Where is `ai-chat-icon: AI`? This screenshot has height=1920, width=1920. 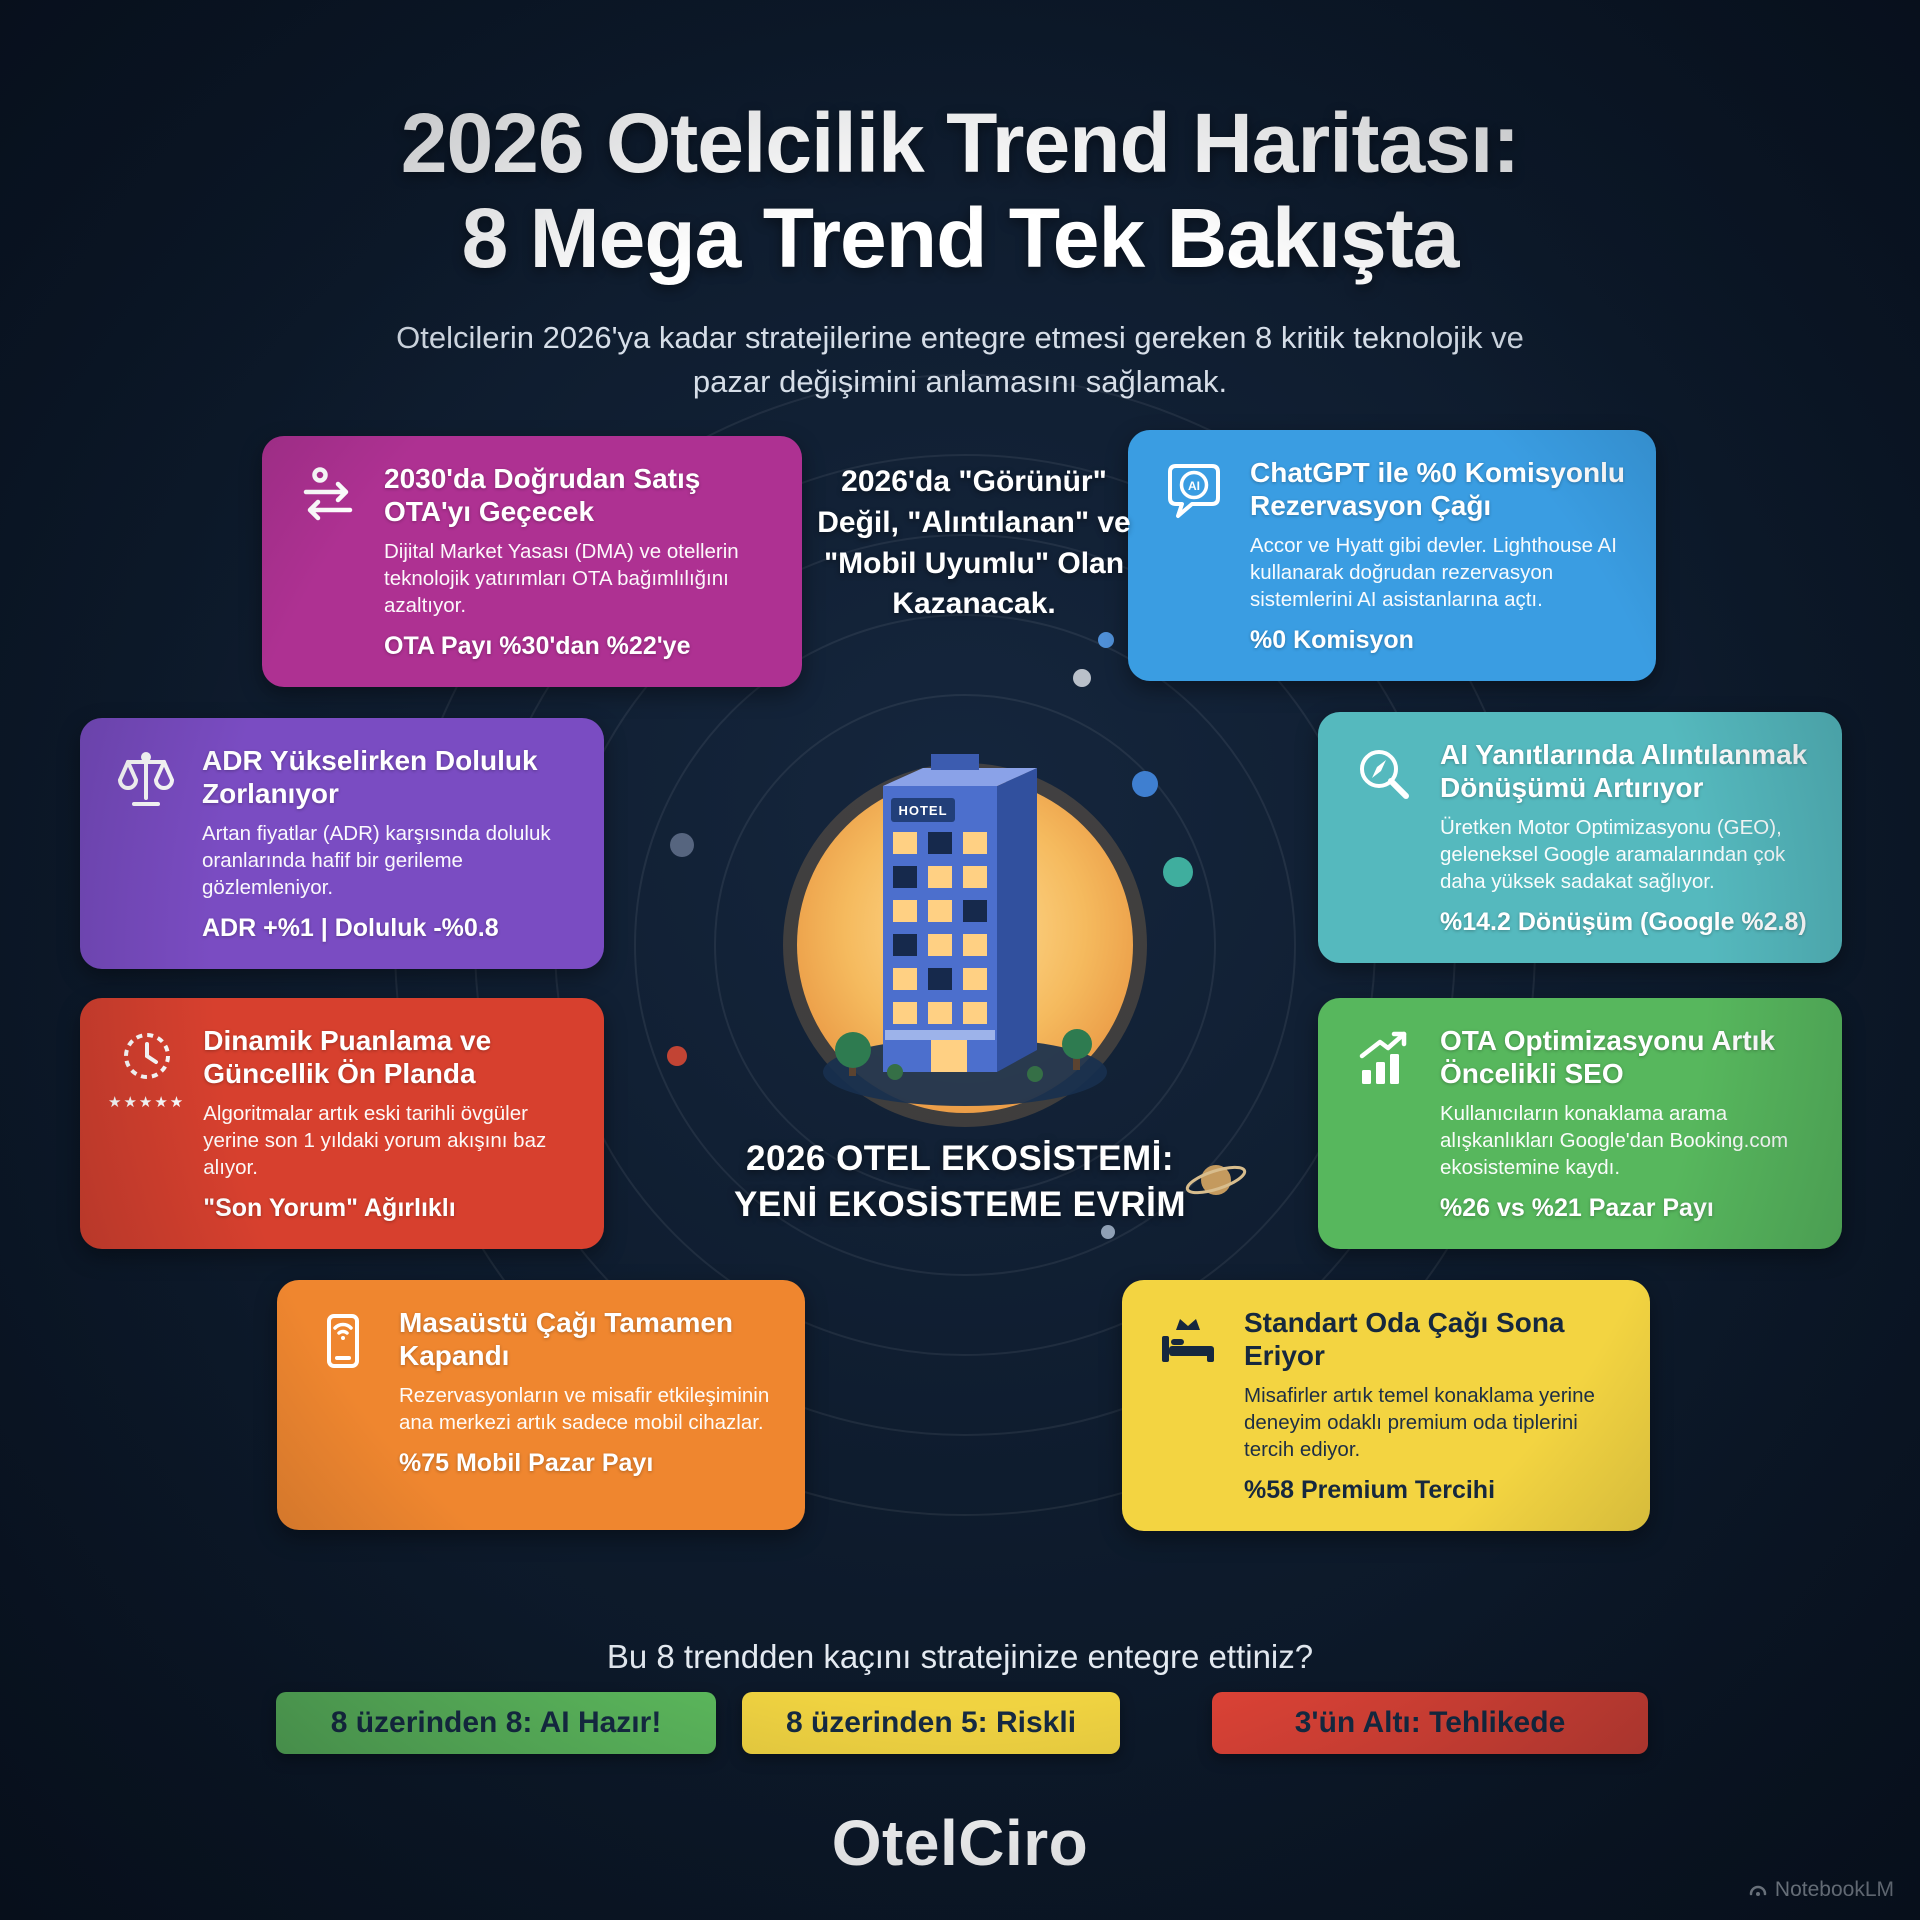
ai-chat-icon: AI is located at coordinates (1194, 555).